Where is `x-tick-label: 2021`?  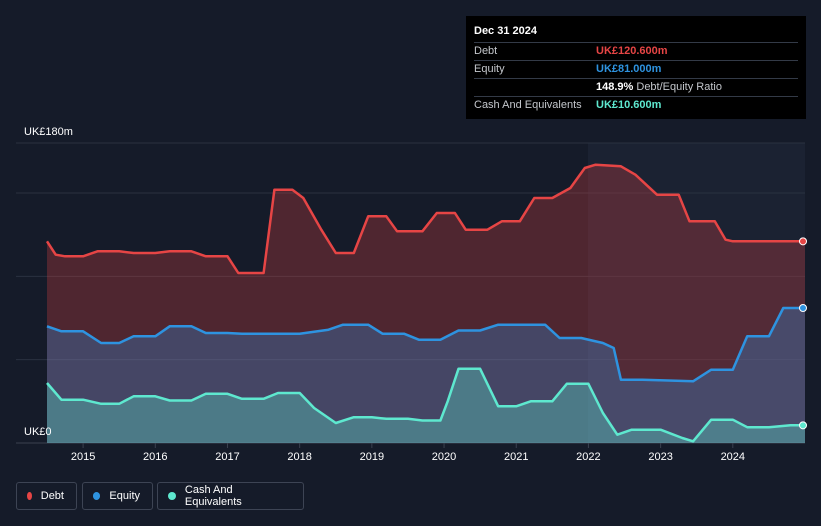 x-tick-label: 2021 is located at coordinates (516, 457).